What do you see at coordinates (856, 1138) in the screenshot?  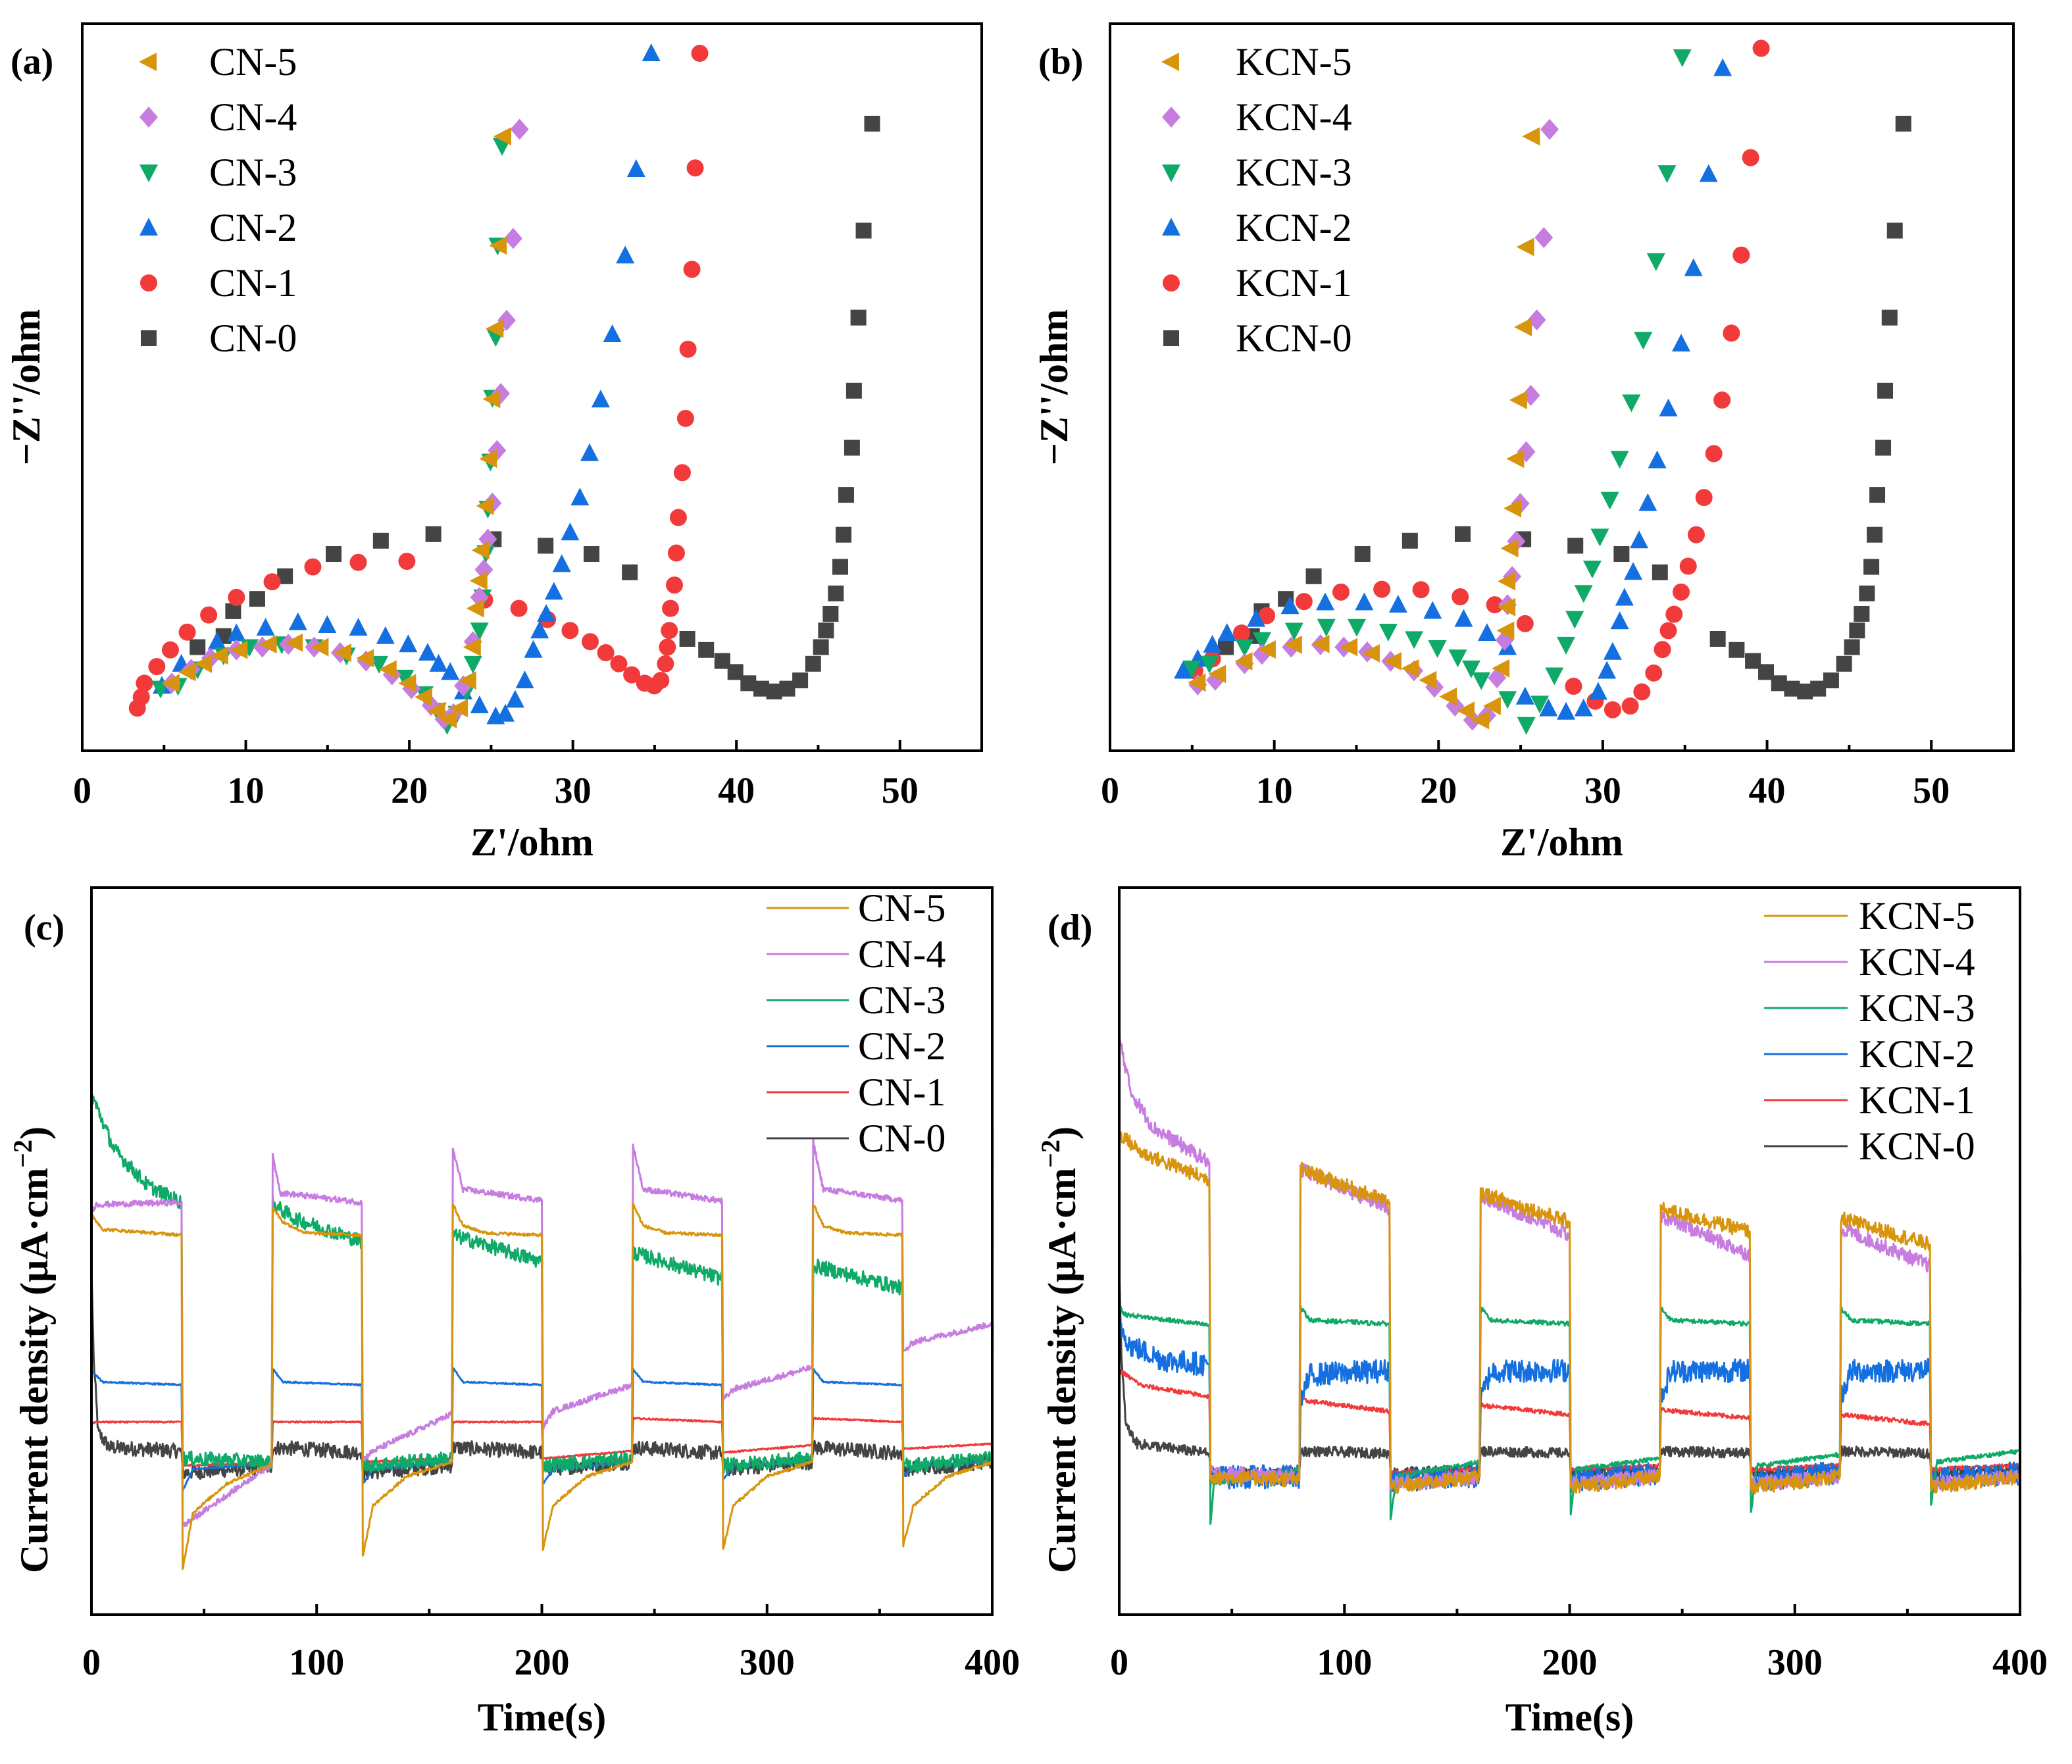 I see `legend-item: CN-0` at bounding box center [856, 1138].